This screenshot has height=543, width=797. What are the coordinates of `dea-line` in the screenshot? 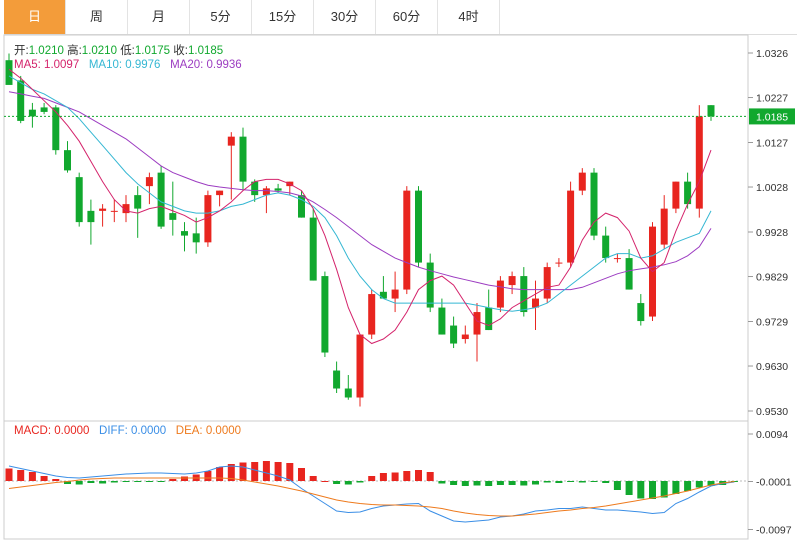 It's located at (371, 497).